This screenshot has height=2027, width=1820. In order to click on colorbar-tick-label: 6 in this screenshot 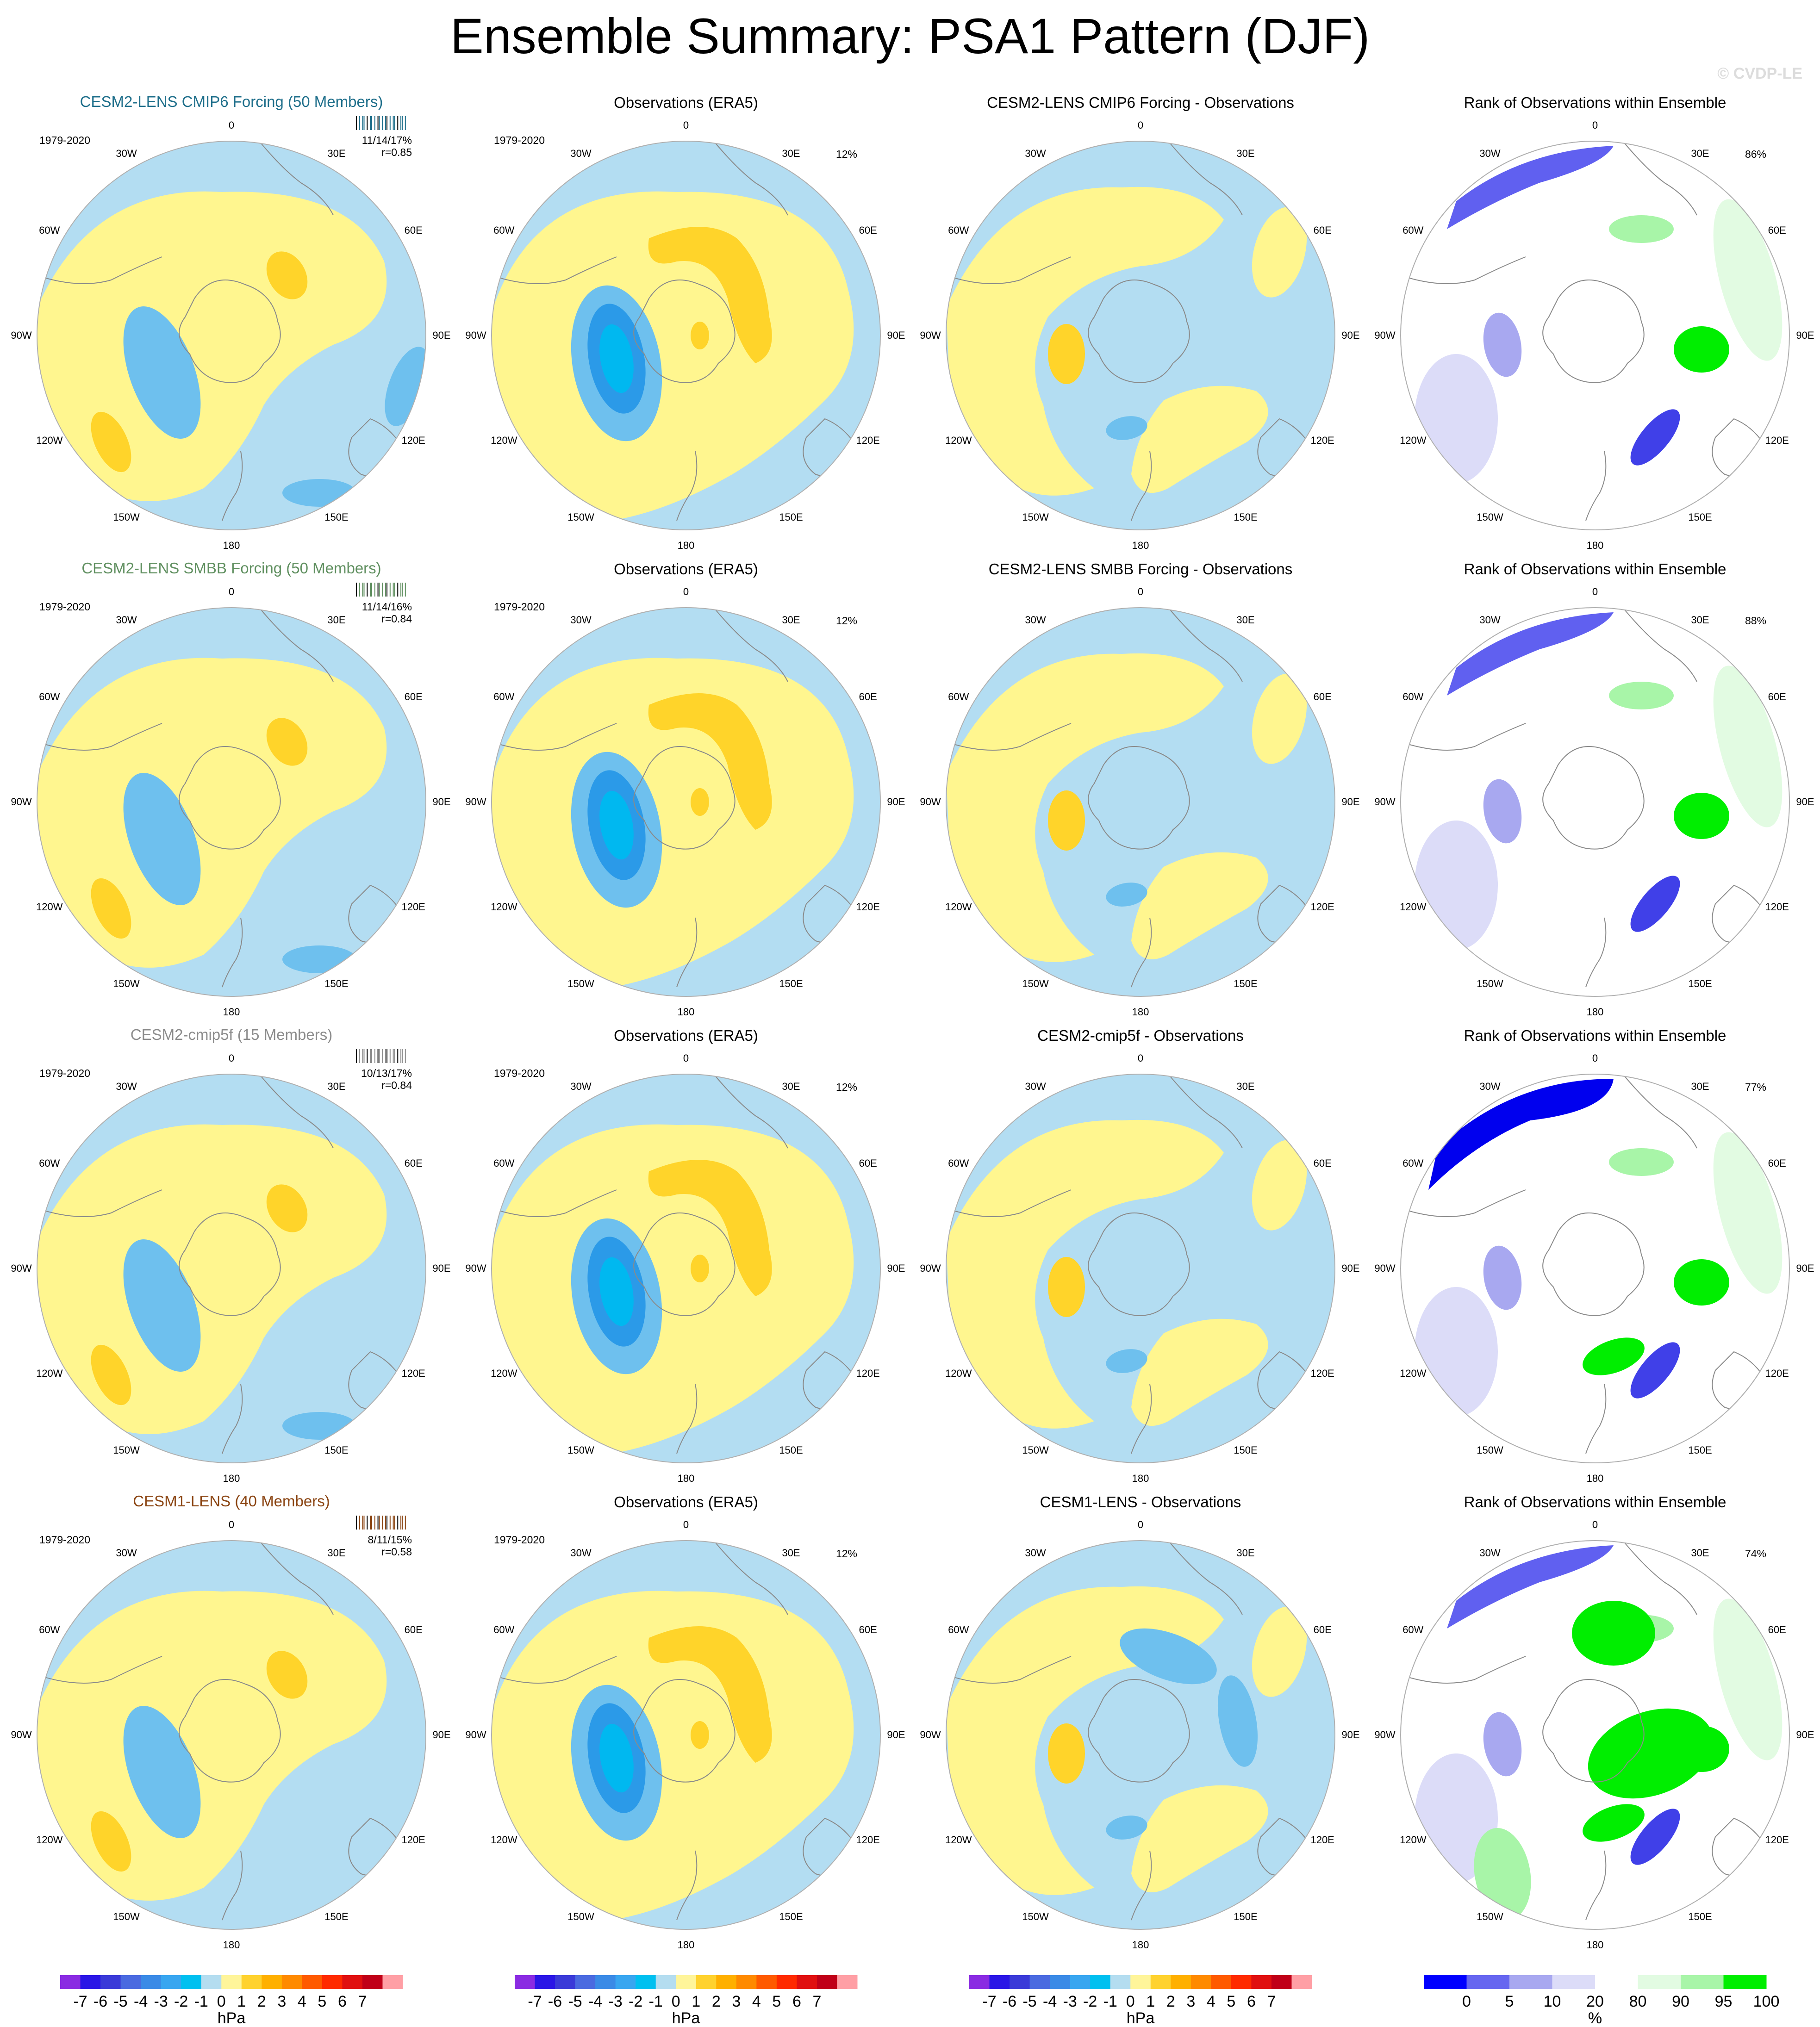, I will do `click(1251, 2001)`.